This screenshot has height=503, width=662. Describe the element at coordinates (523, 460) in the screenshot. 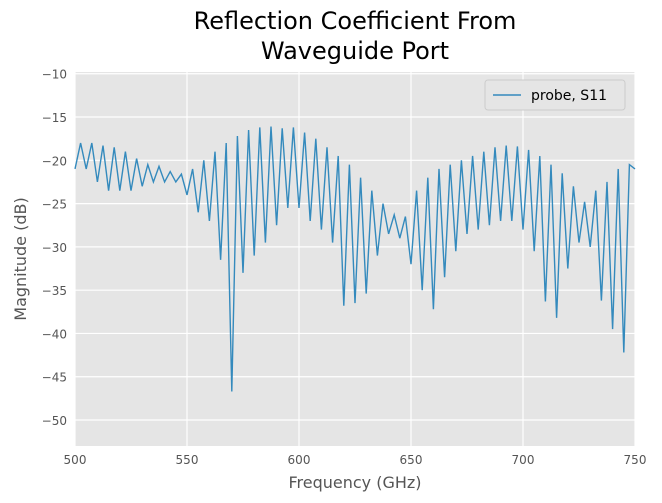

I see `x-tick-label: 700` at that location.